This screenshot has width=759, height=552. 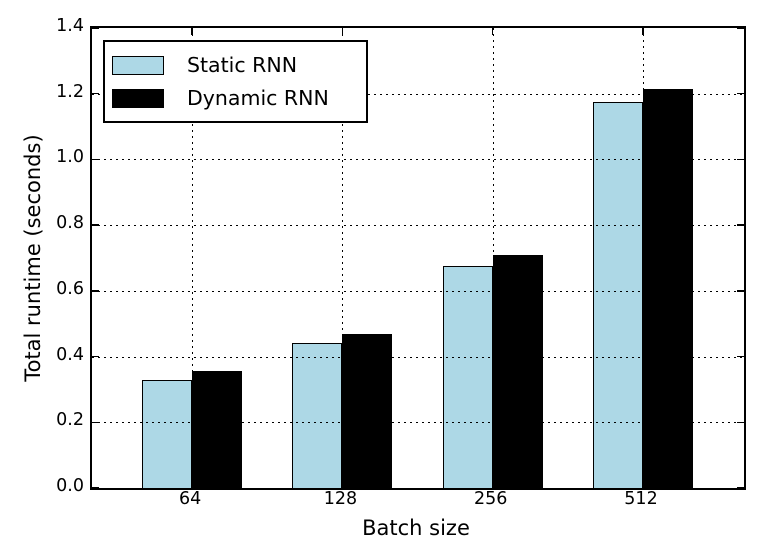 What do you see at coordinates (190, 499) in the screenshot?
I see `x-tick-label: 64` at bounding box center [190, 499].